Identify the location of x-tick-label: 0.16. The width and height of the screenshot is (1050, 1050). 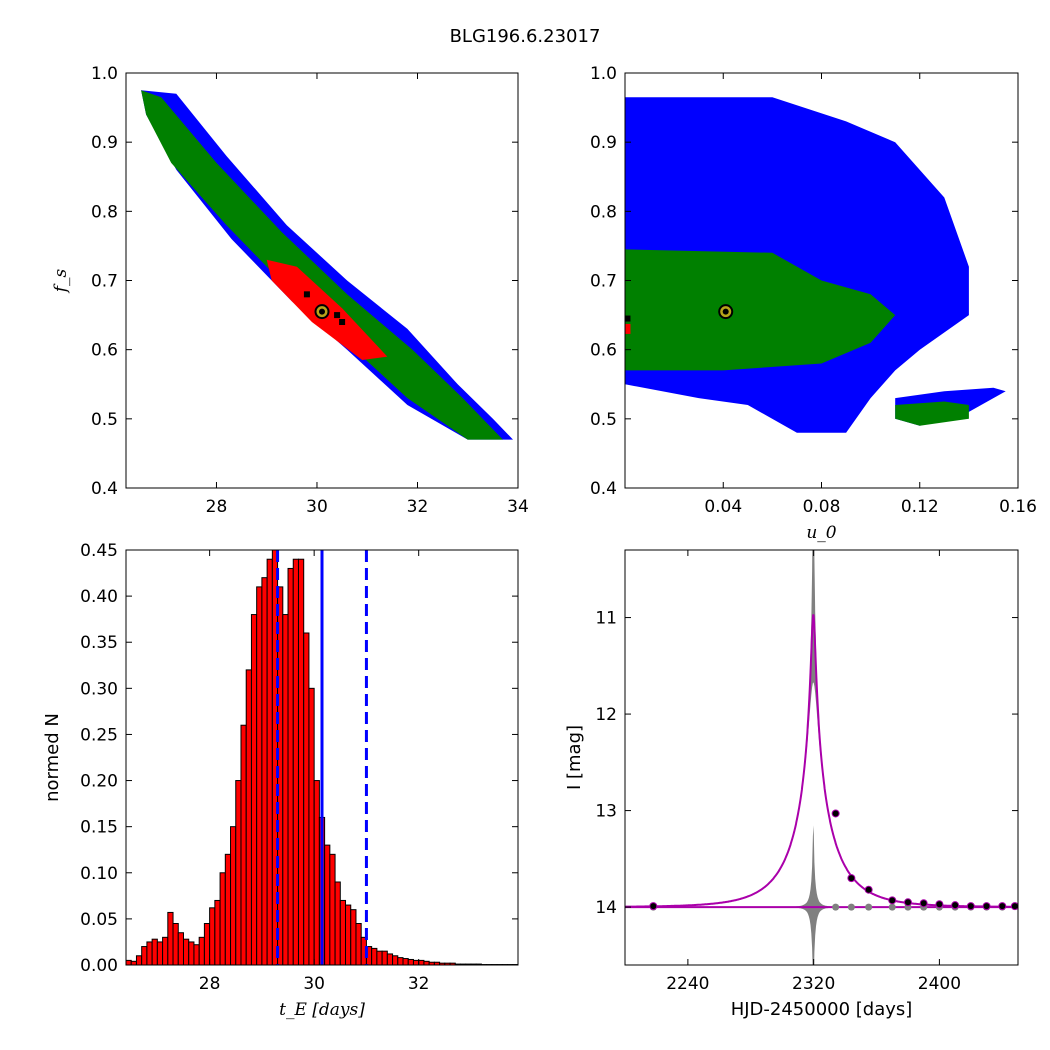
(1018, 507).